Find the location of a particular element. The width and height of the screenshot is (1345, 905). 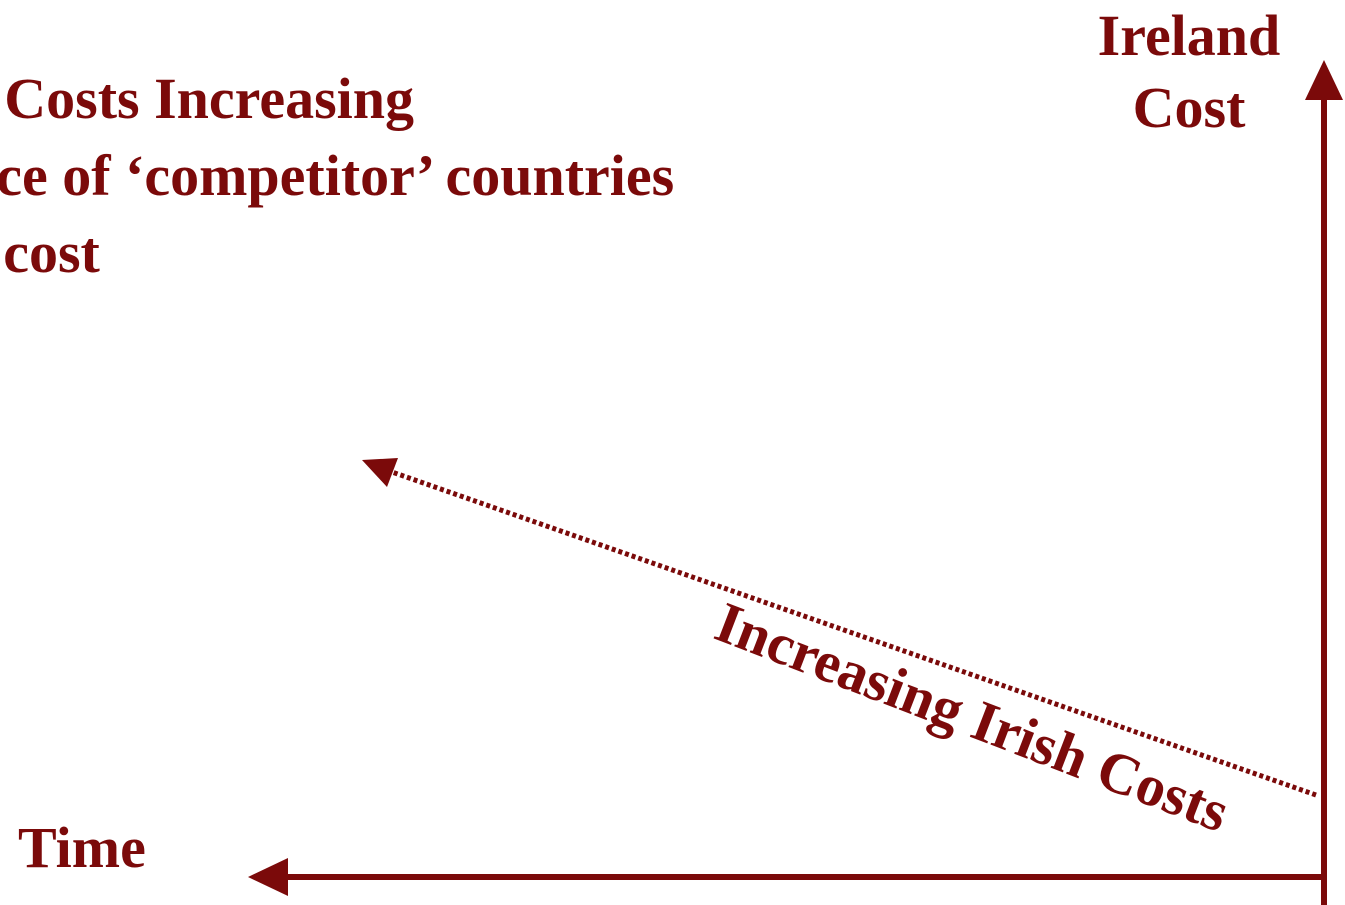

x-axis-line is located at coordinates (786, 877).